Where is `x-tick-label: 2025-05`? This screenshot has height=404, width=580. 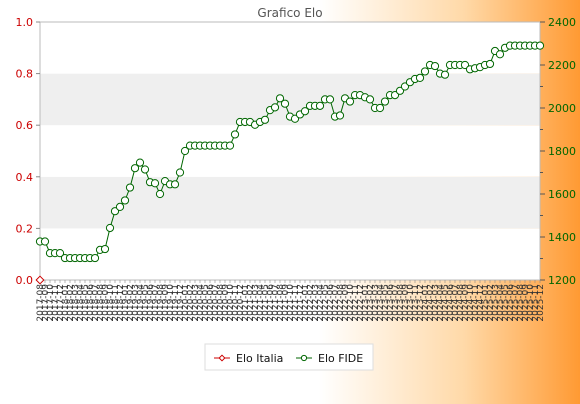
x-tick-label: 2025-05 is located at coordinates (506, 303).